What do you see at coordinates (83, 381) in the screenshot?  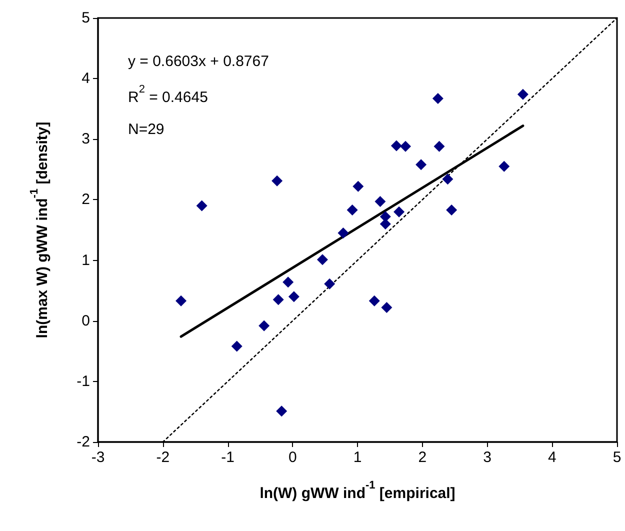 I see `y-tick-label: -1` at bounding box center [83, 381].